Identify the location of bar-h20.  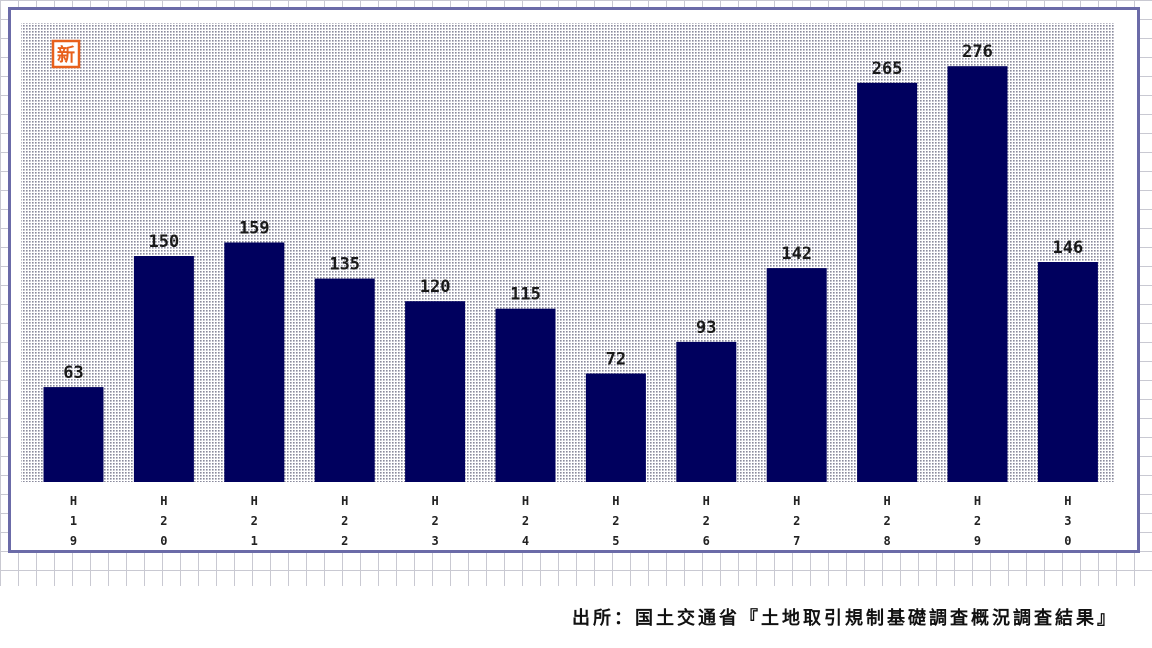
(163, 369).